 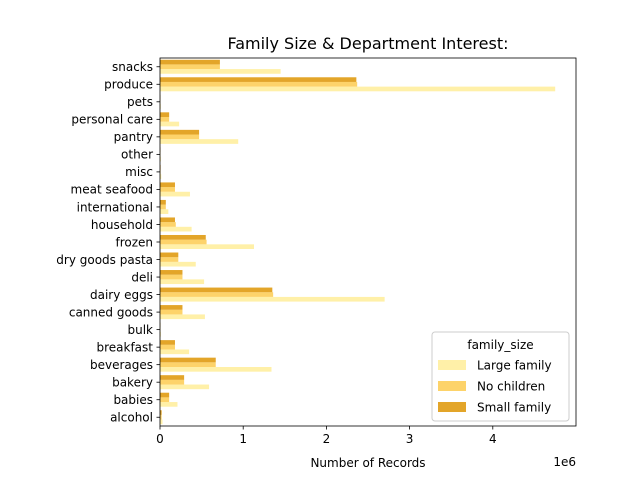 I want to click on legend-title: family_size, so click(x=500, y=345).